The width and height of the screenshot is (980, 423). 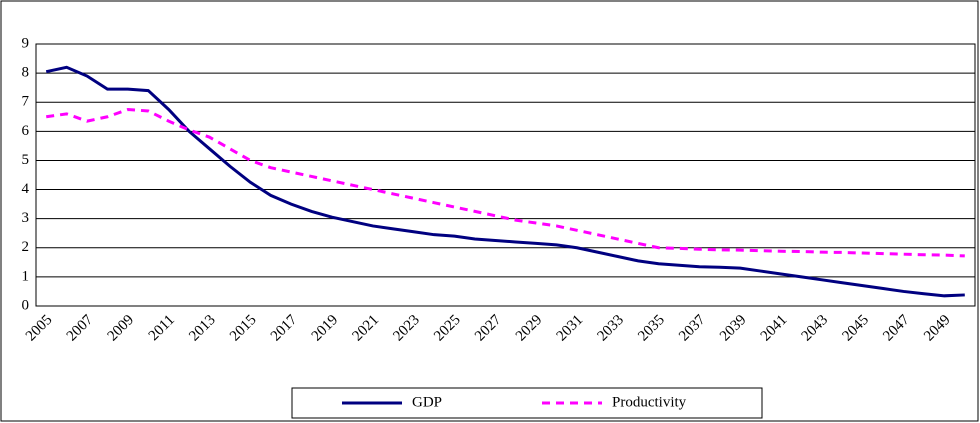 I want to click on y-tick-label: 9, so click(x=26, y=43).